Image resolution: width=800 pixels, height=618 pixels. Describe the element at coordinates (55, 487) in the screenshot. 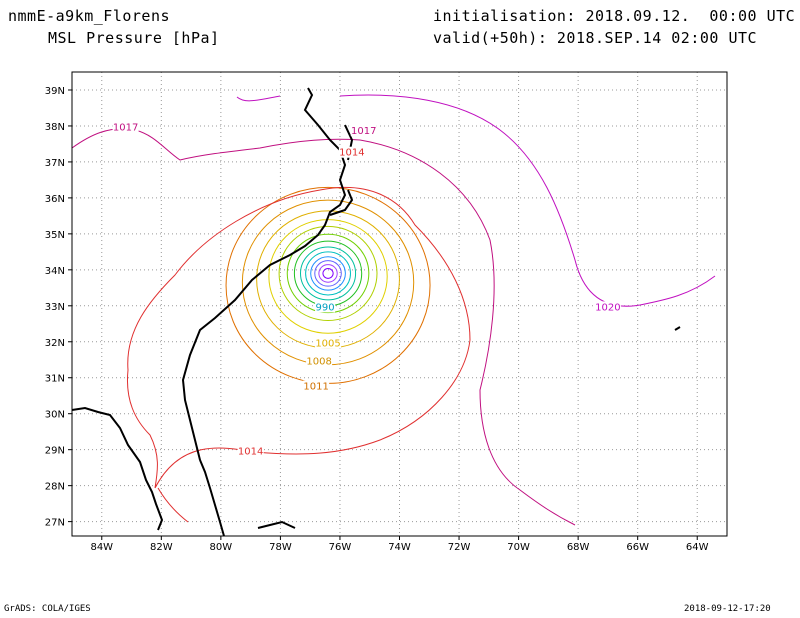

I see `y-tick-label: 28N` at that location.